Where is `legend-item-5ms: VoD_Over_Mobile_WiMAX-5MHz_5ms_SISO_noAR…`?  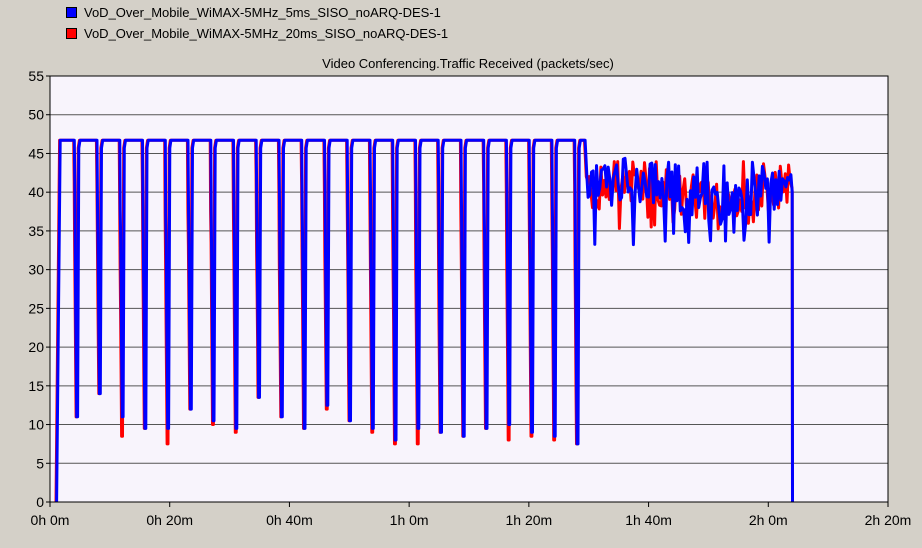
legend-item-5ms: VoD_Over_Mobile_WiMAX-5MHz_5ms_SISO_noAR… is located at coordinates (253, 12).